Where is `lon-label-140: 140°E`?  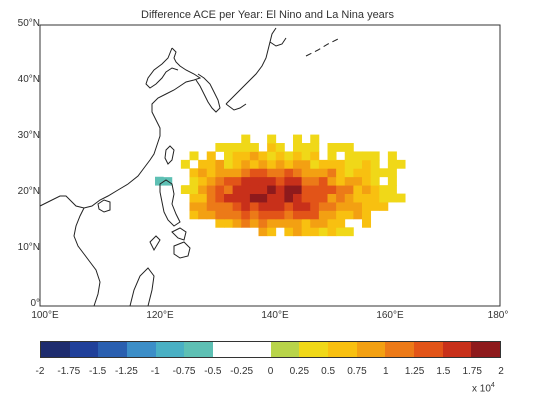
lon-label-140: 140°E is located at coordinates (275, 315).